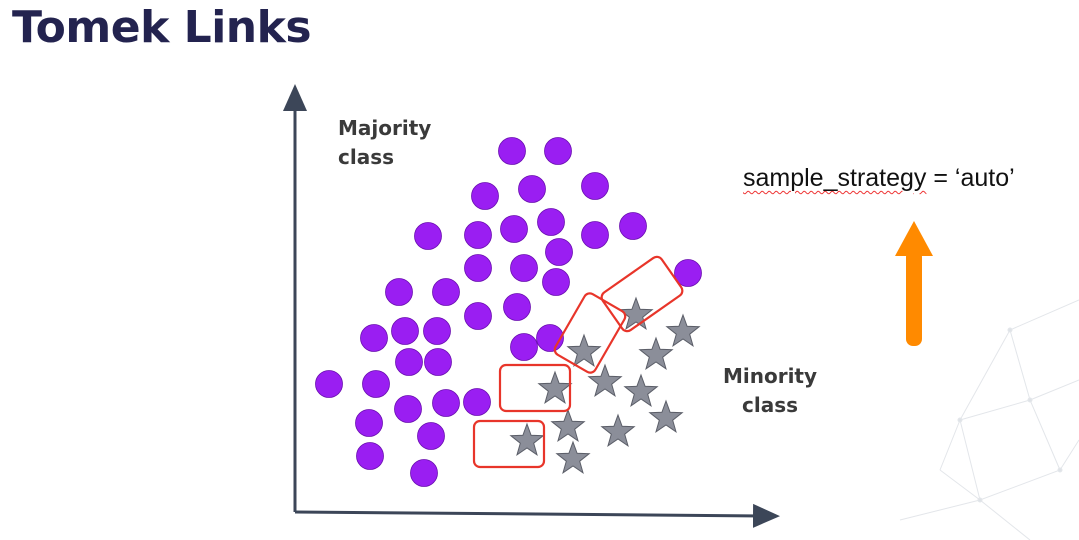  Describe the element at coordinates (770, 376) in the screenshot. I see `minority-label-line1: Minority` at that location.